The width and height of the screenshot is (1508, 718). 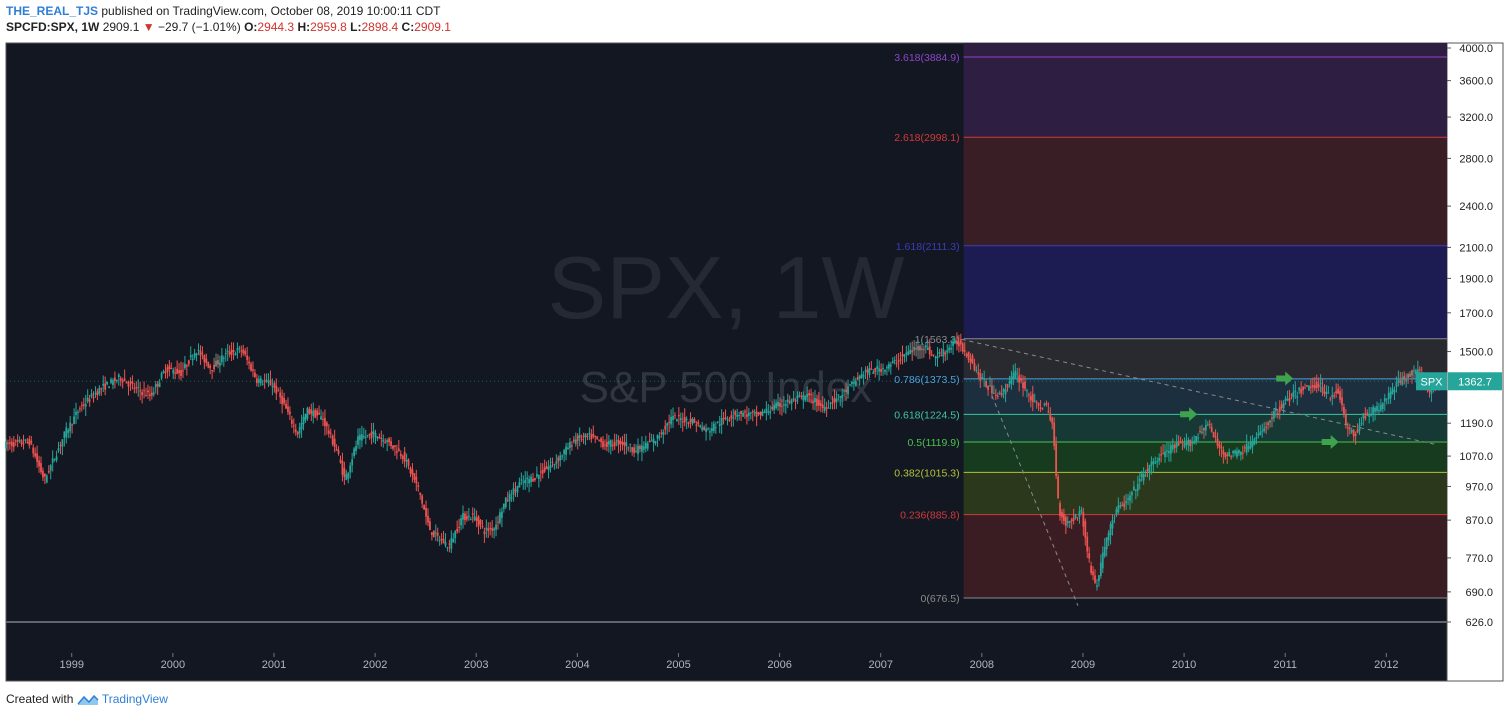 What do you see at coordinates (134, 699) in the screenshot?
I see `tradingview-brand-link: TradingView` at bounding box center [134, 699].